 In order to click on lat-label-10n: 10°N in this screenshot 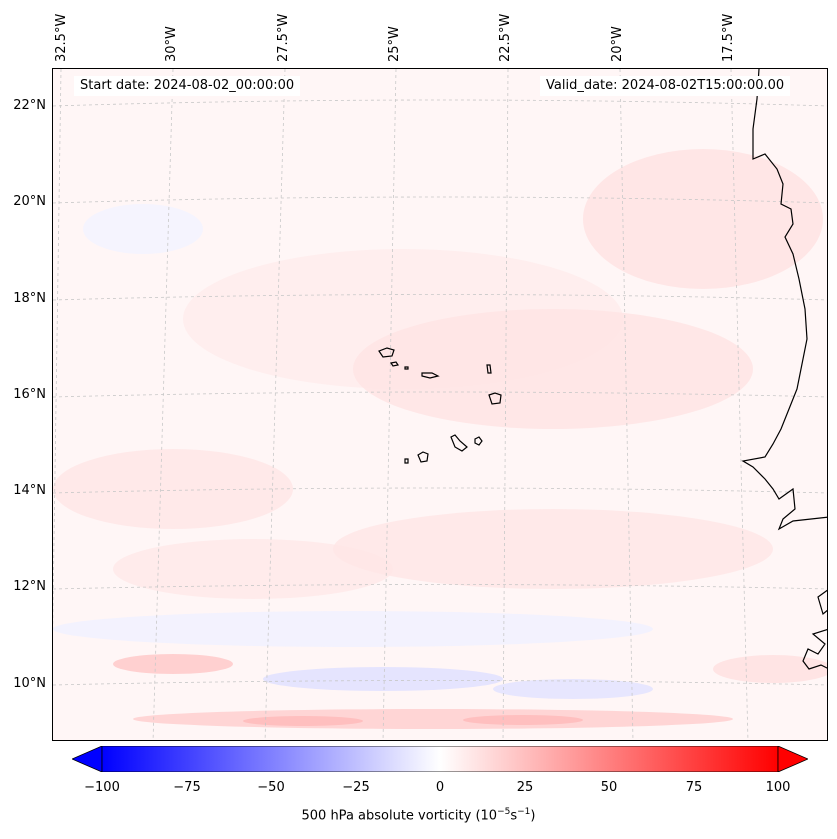, I will do `click(29, 683)`.